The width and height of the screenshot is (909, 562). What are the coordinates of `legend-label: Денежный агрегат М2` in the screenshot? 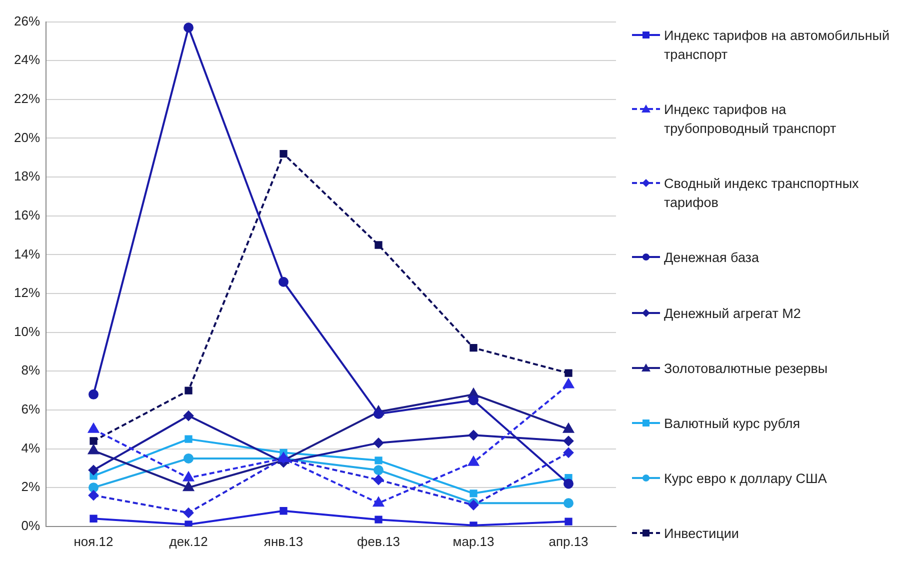 It's located at (732, 313).